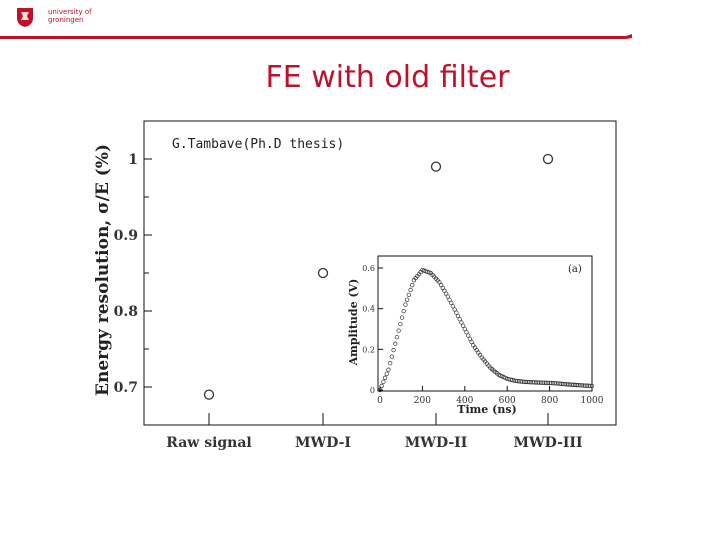 The height and width of the screenshot is (540, 720). I want to click on chart-caption: G.Tambave(Ph.D thesis), so click(258, 144).